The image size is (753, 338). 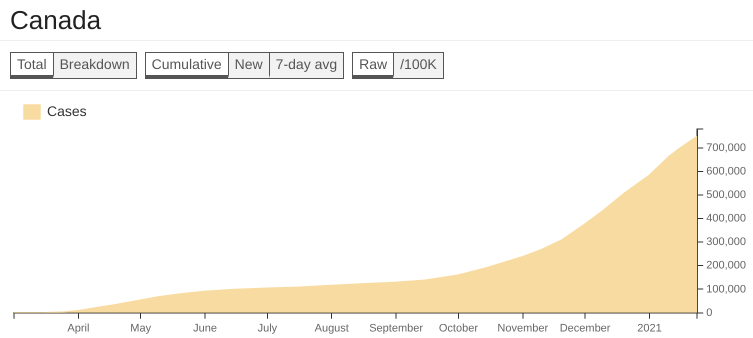 I want to click on x-tick-label: June, so click(x=205, y=328).